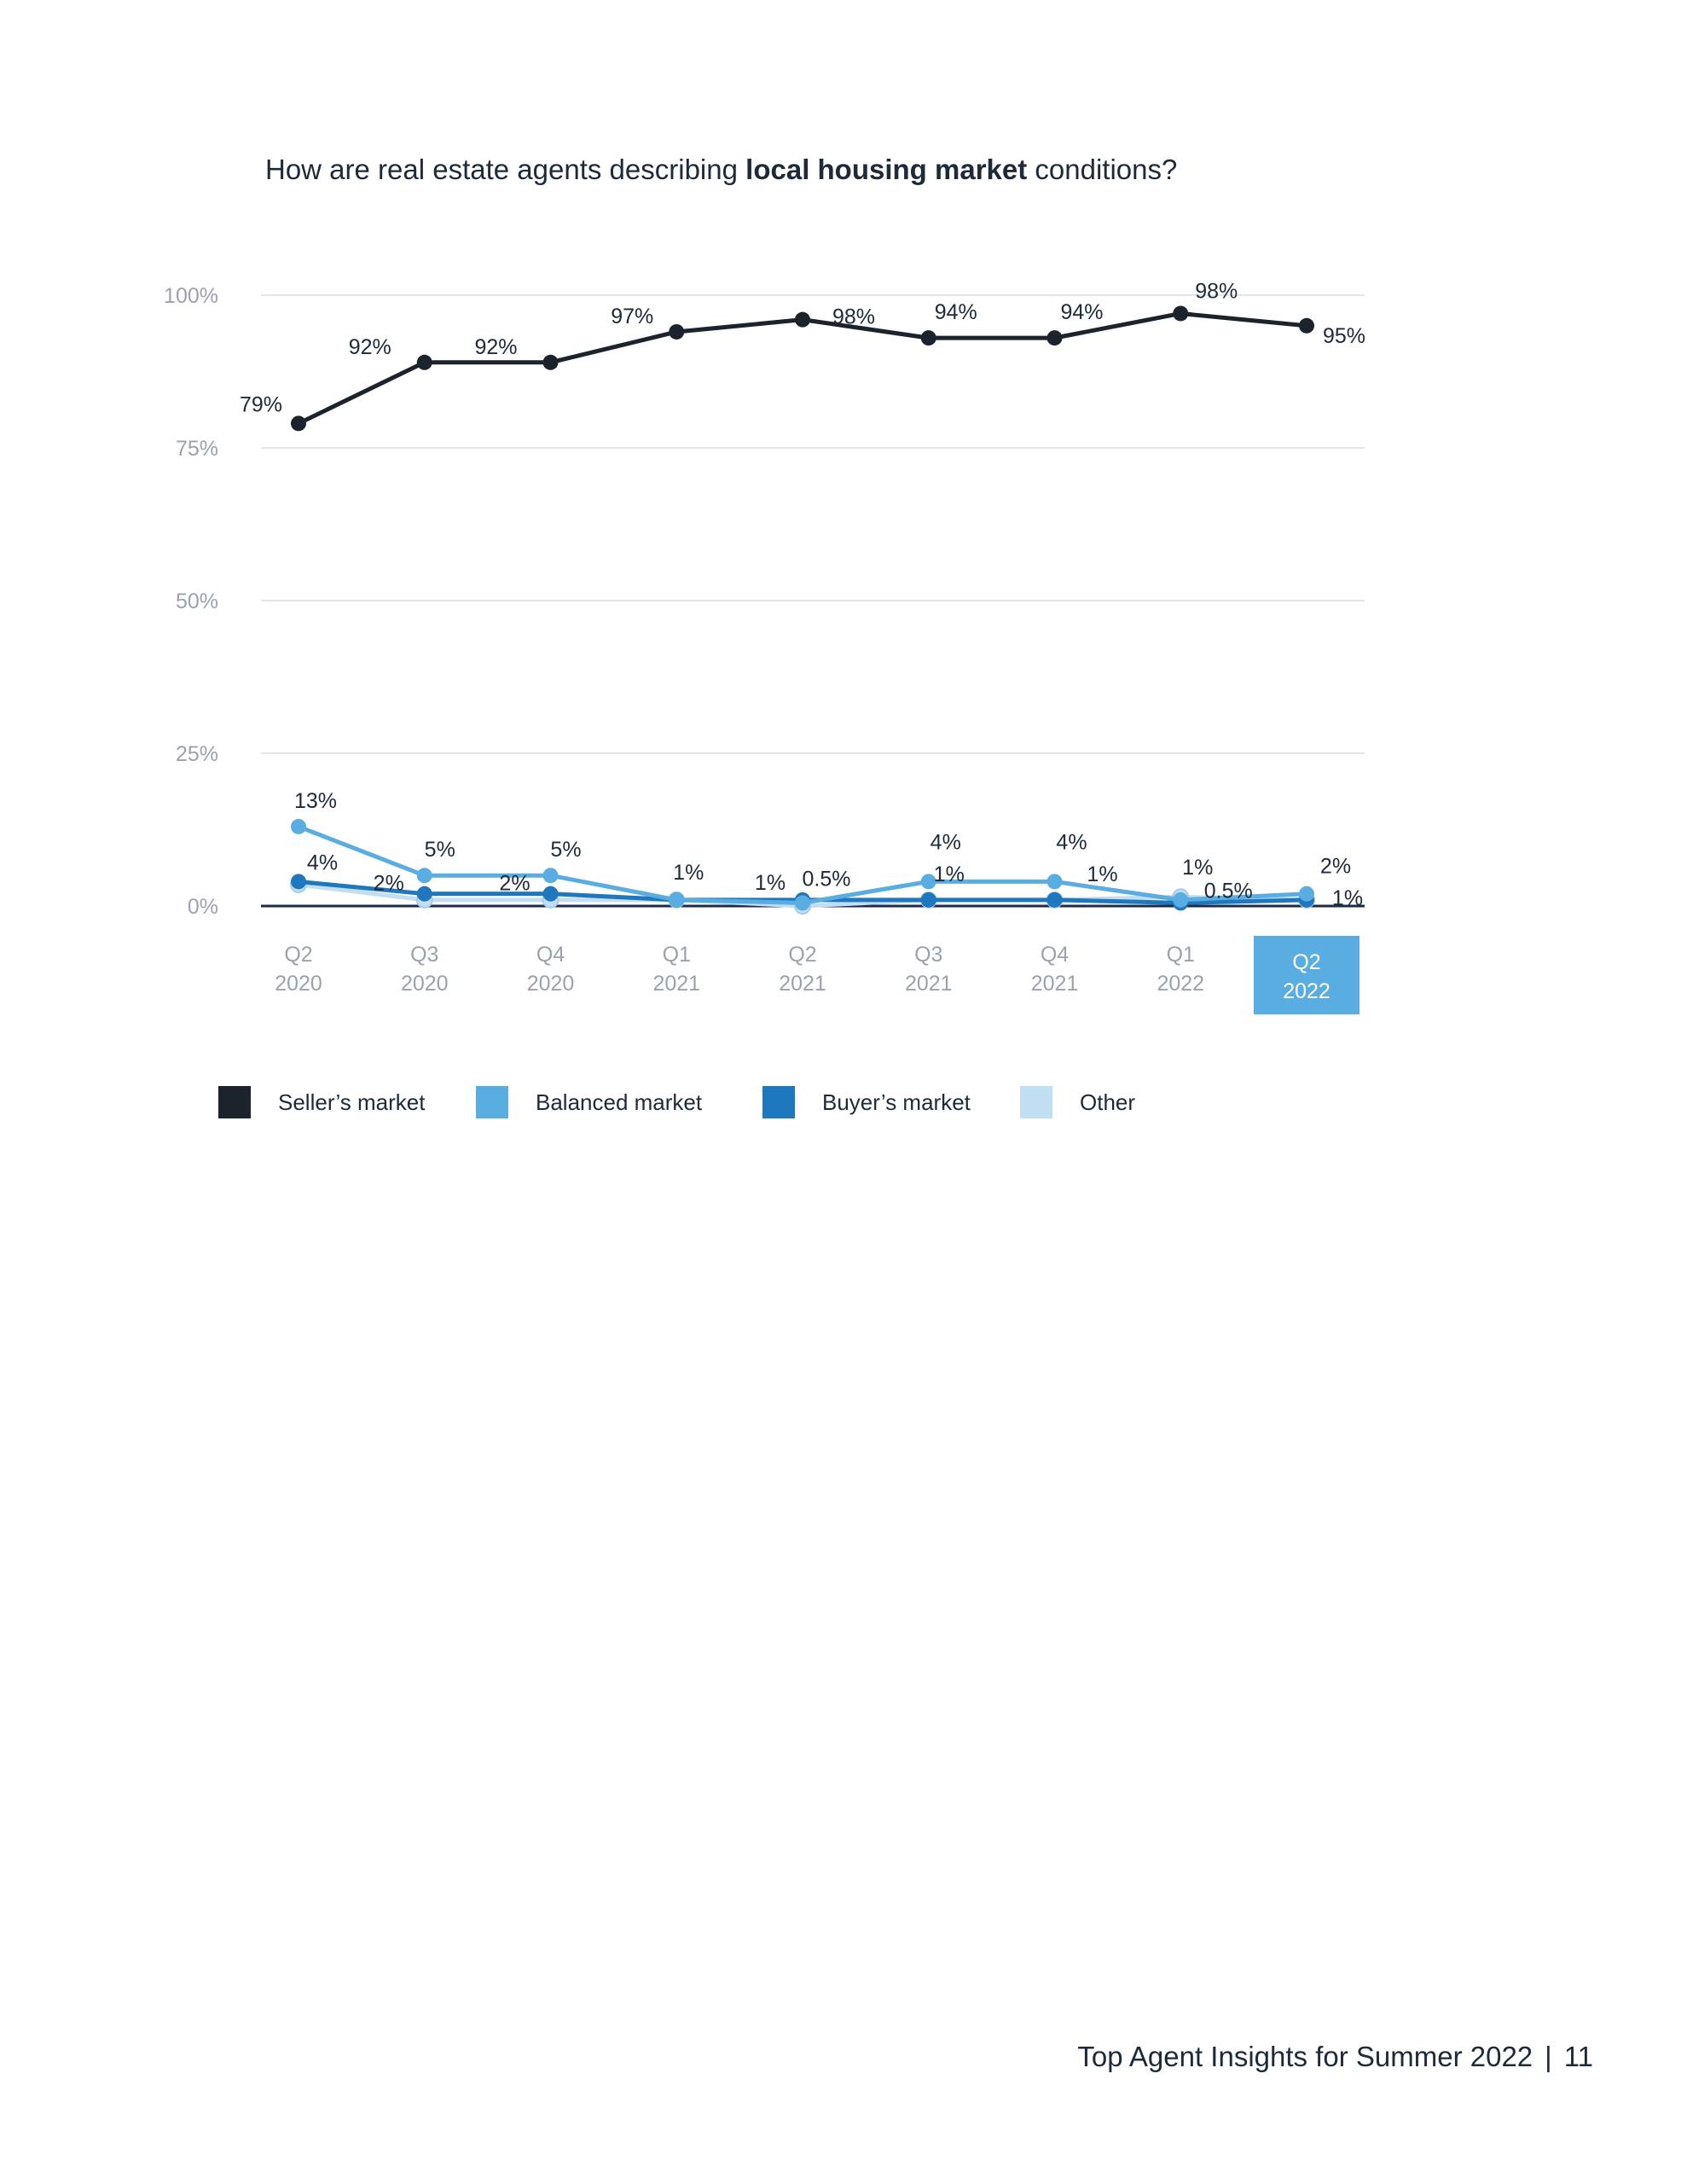  Describe the element at coordinates (802, 368) in the screenshot. I see `series-line` at that location.